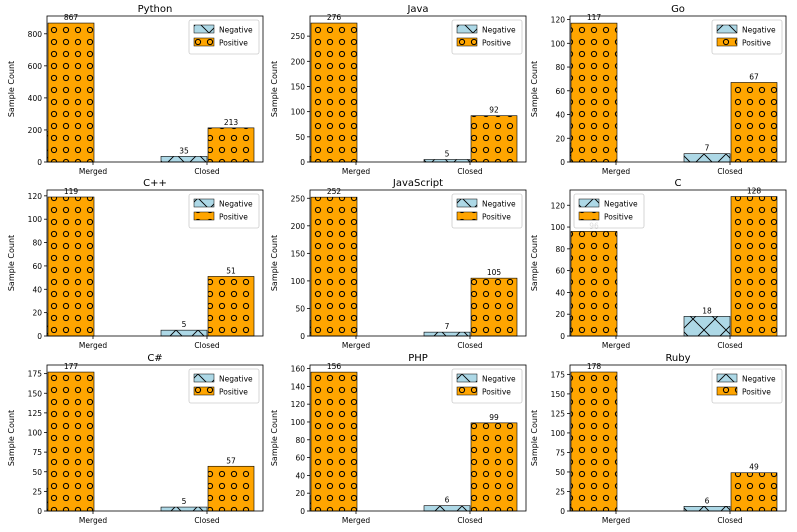 The height and width of the screenshot is (532, 797). What do you see at coordinates (594, 366) in the screenshot?
I see `data-label: 178` at bounding box center [594, 366].